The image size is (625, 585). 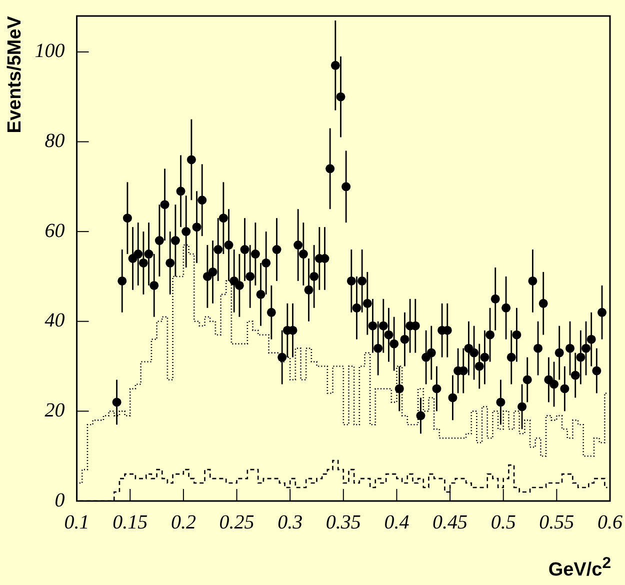 What do you see at coordinates (450, 522) in the screenshot?
I see `x-tick-label: 0.45` at bounding box center [450, 522].